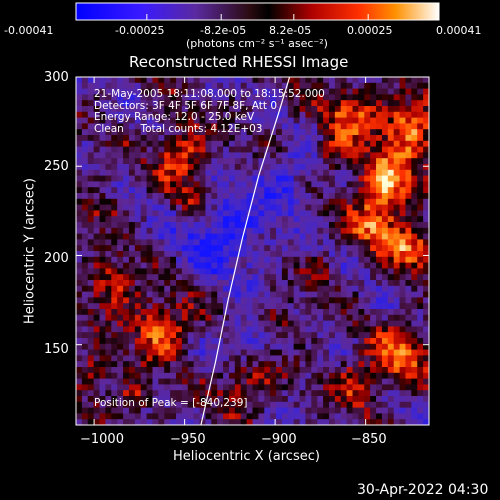  I want to click on y-tick-label: 300, so click(56, 77).